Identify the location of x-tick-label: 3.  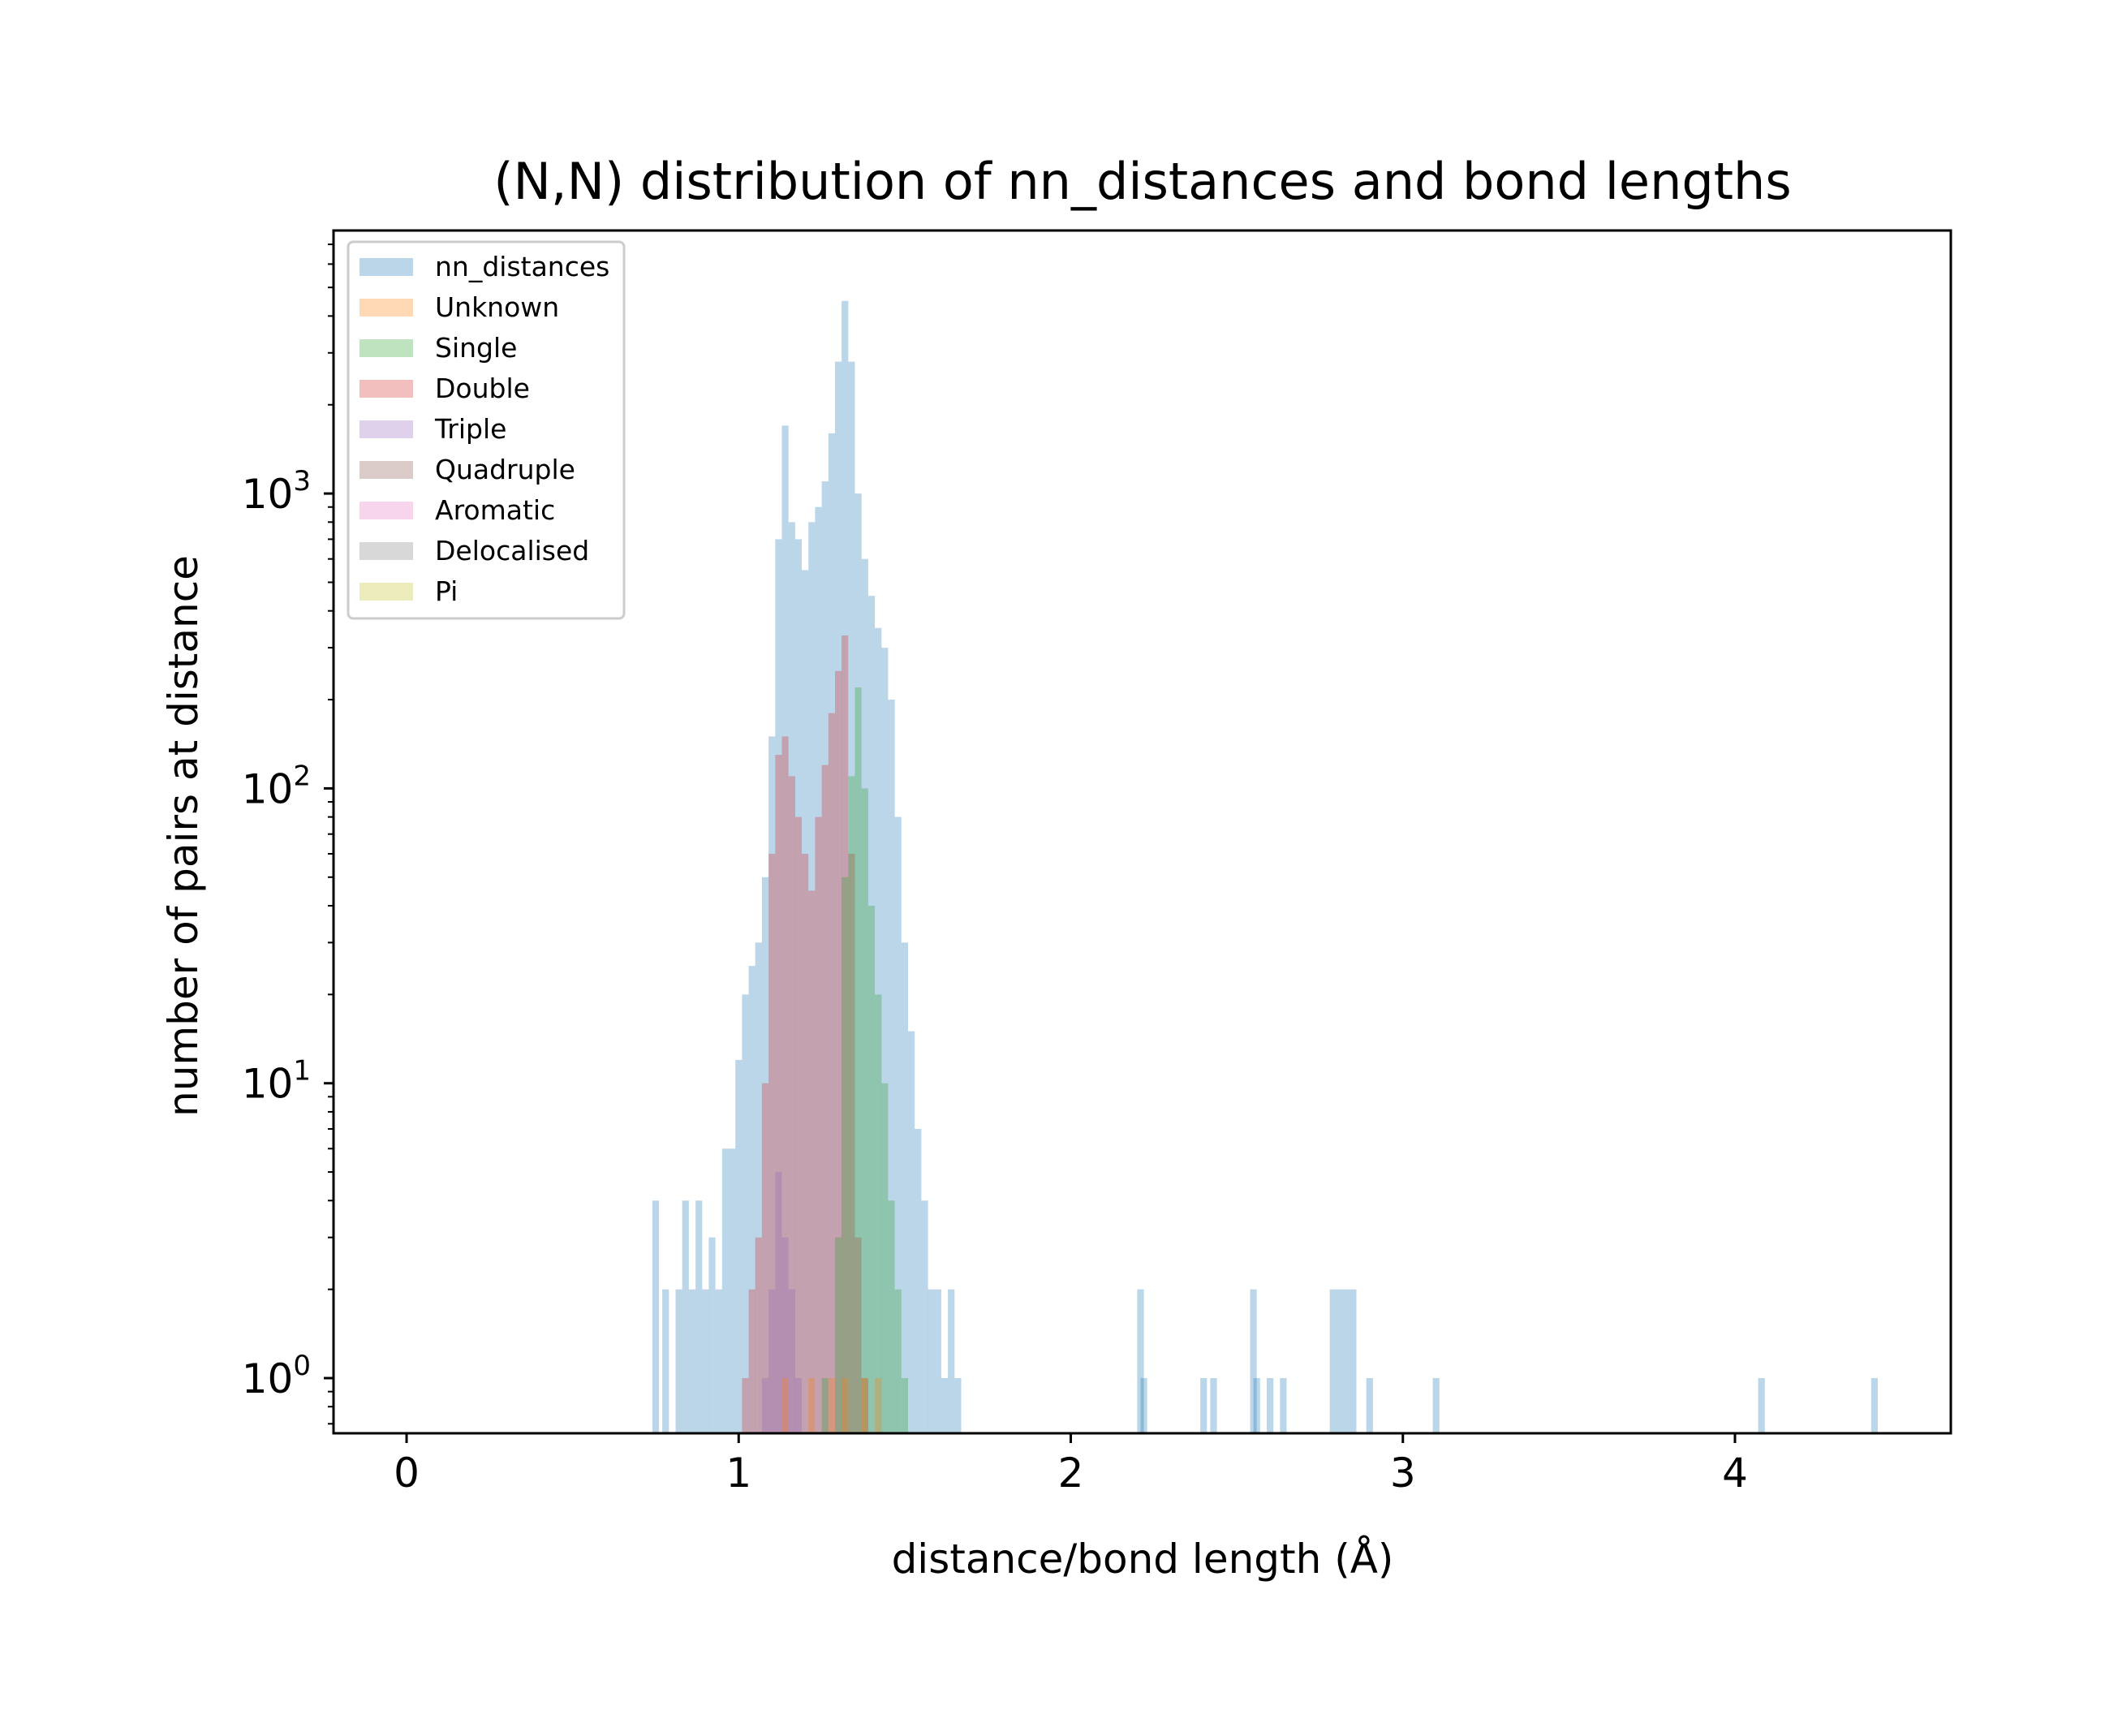
(1403, 1473).